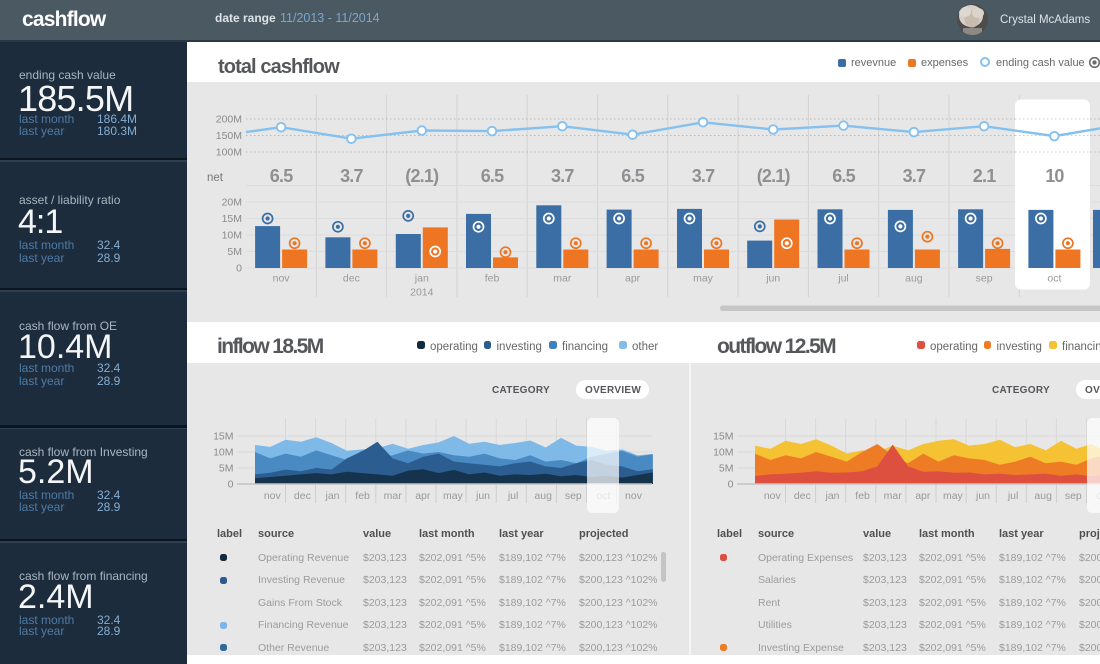 This screenshot has width=1100, height=664. I want to click on svg-text: 10, so click(1054, 176).